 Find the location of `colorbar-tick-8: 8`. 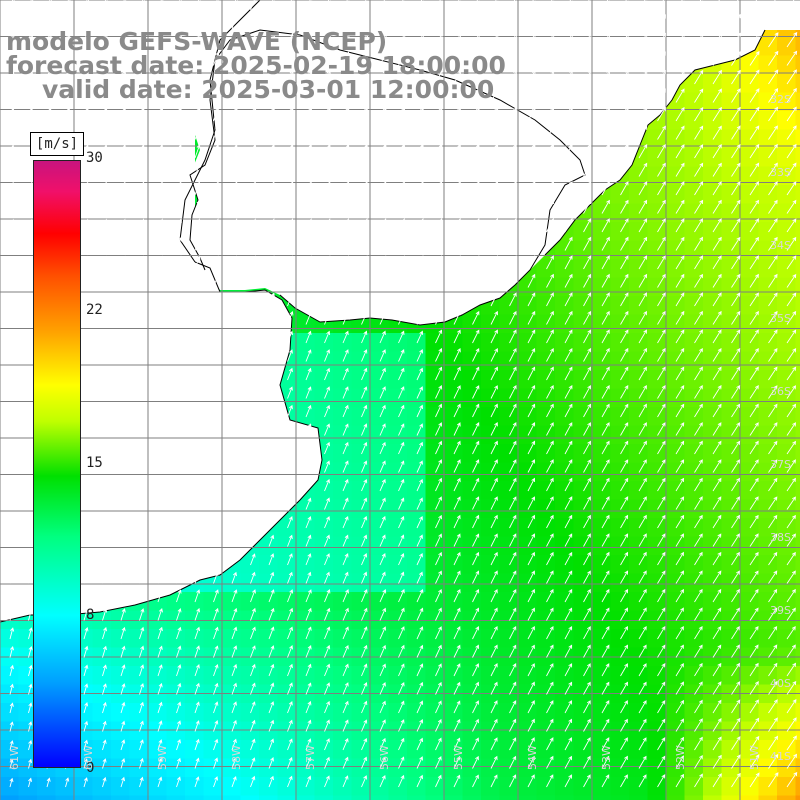

colorbar-tick-8: 8 is located at coordinates (90, 615).